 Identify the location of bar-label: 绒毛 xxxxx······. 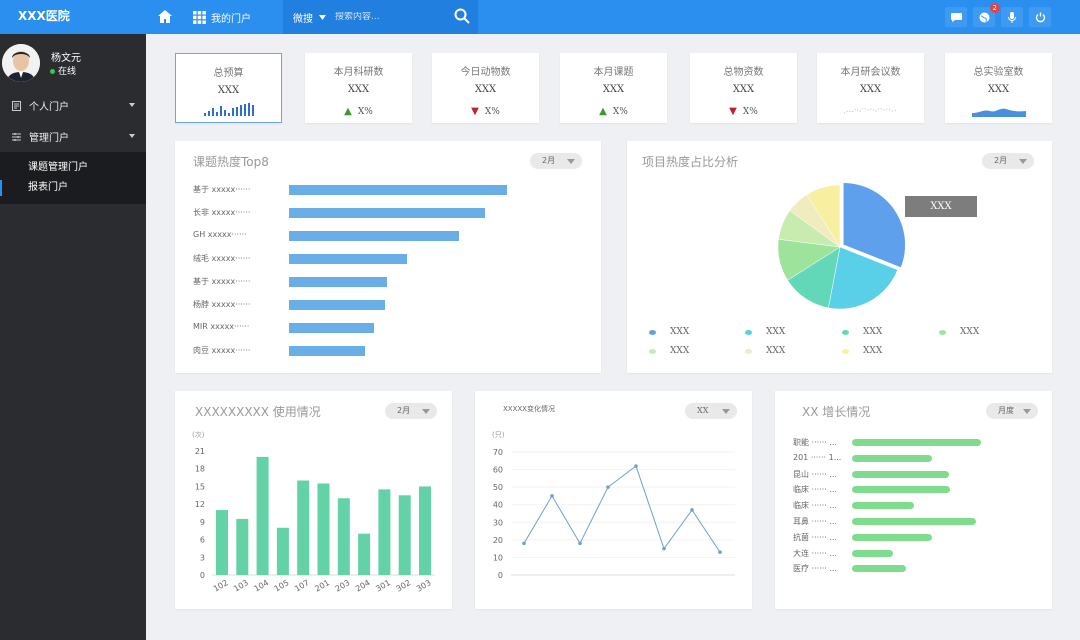
(222, 258).